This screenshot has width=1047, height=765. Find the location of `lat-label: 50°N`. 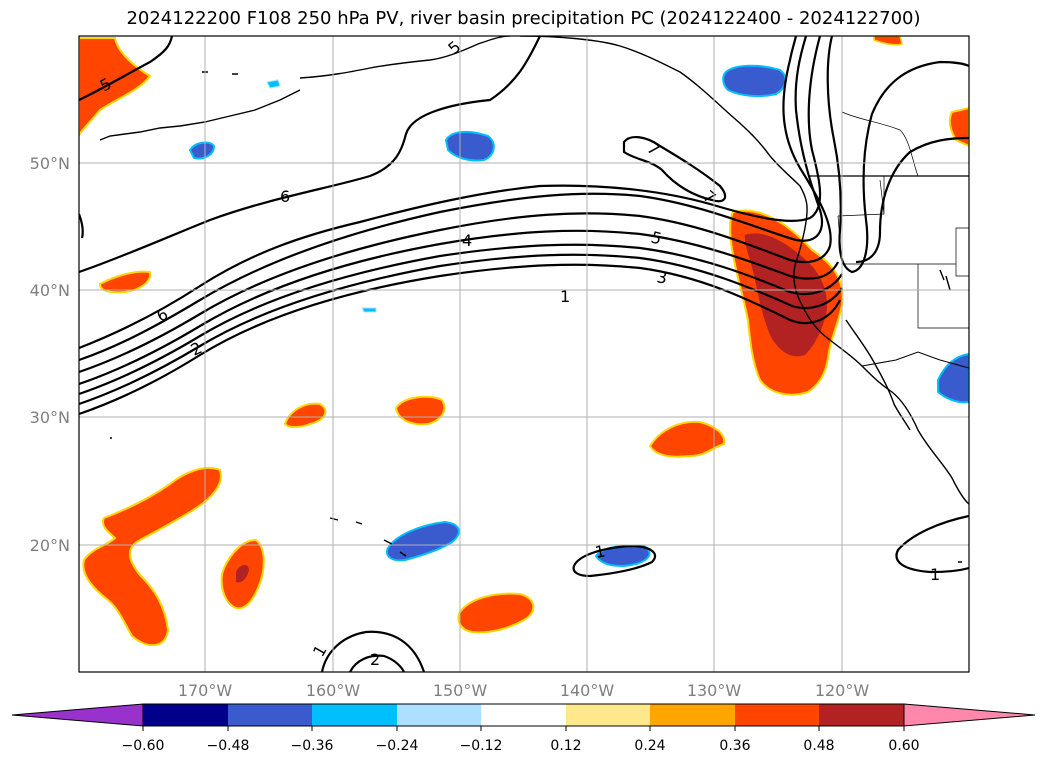

lat-label: 50°N is located at coordinates (50, 163).